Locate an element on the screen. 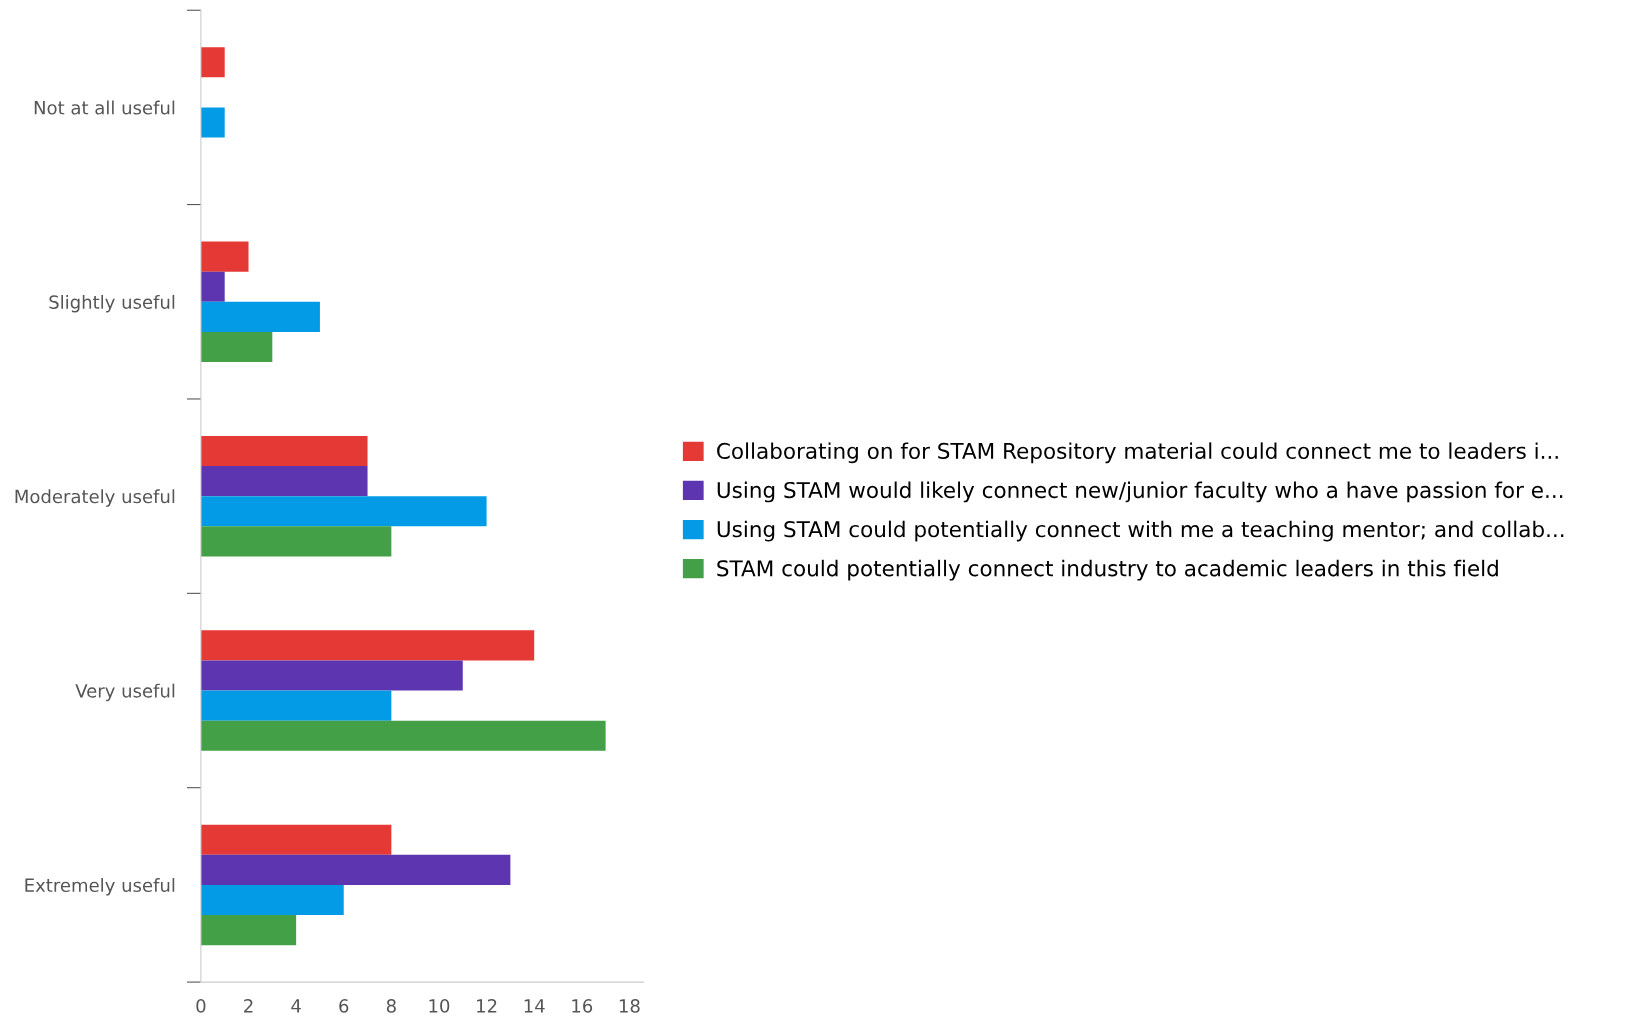 This screenshot has height=1023, width=1640. x-tick-label: 0 is located at coordinates (201, 1006).